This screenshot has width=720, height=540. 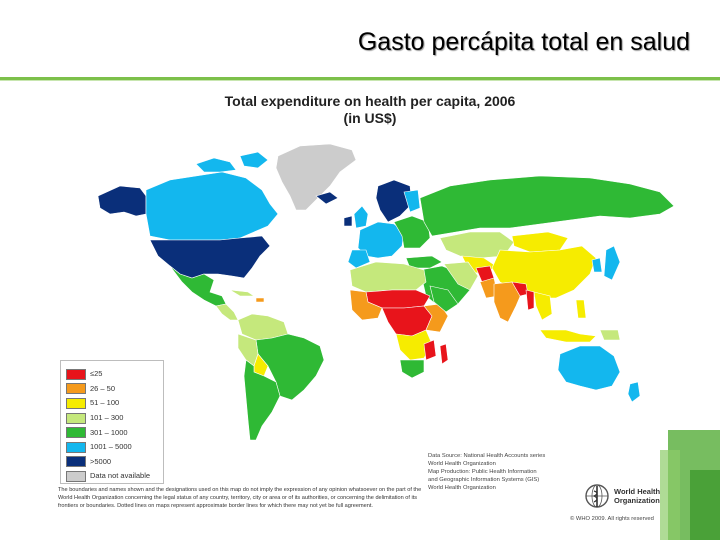 What do you see at coordinates (96, 374) in the screenshot?
I see `legend-label: ≤25` at bounding box center [96, 374].